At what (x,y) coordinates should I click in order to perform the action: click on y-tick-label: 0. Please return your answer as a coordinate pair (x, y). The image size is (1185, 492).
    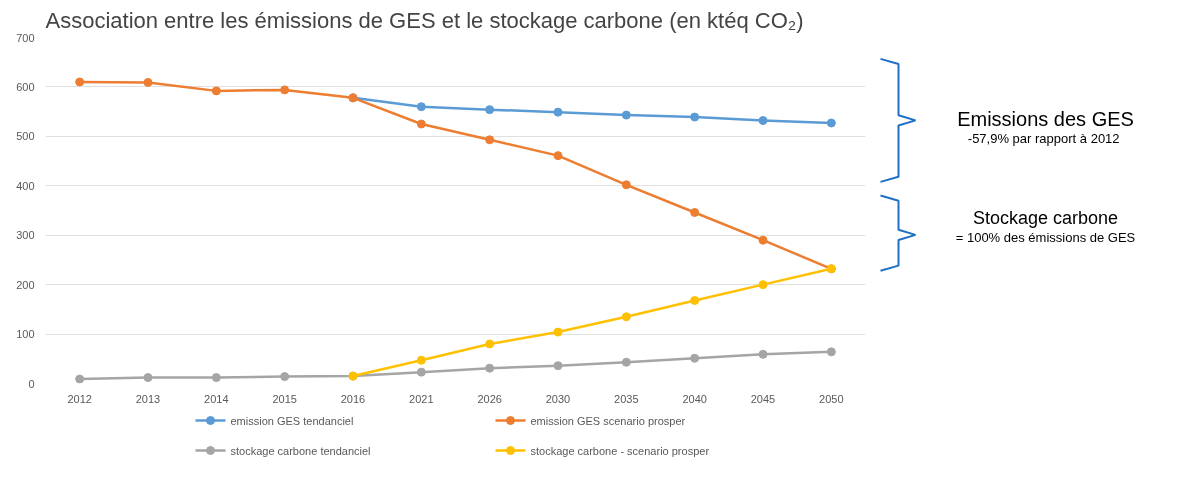
    Looking at the image, I should click on (31, 383).